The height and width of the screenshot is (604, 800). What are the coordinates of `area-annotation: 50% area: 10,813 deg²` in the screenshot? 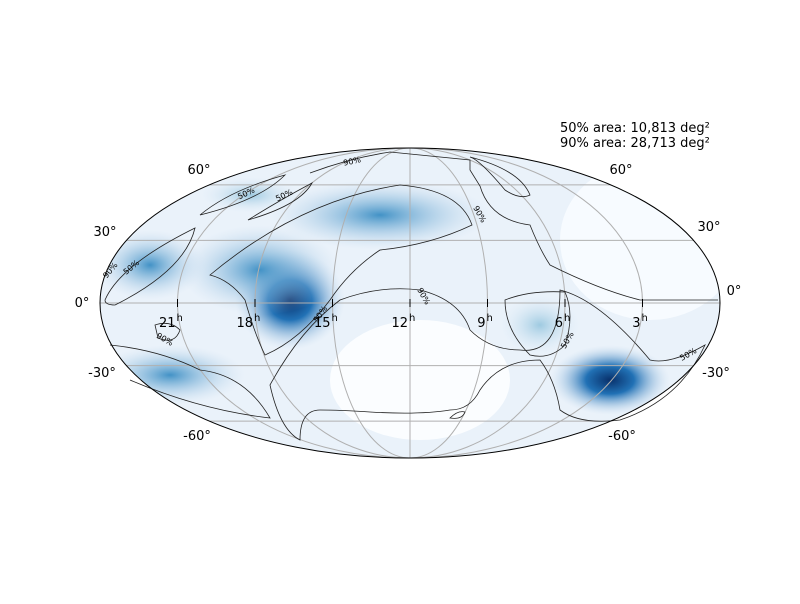 It's located at (635, 128).